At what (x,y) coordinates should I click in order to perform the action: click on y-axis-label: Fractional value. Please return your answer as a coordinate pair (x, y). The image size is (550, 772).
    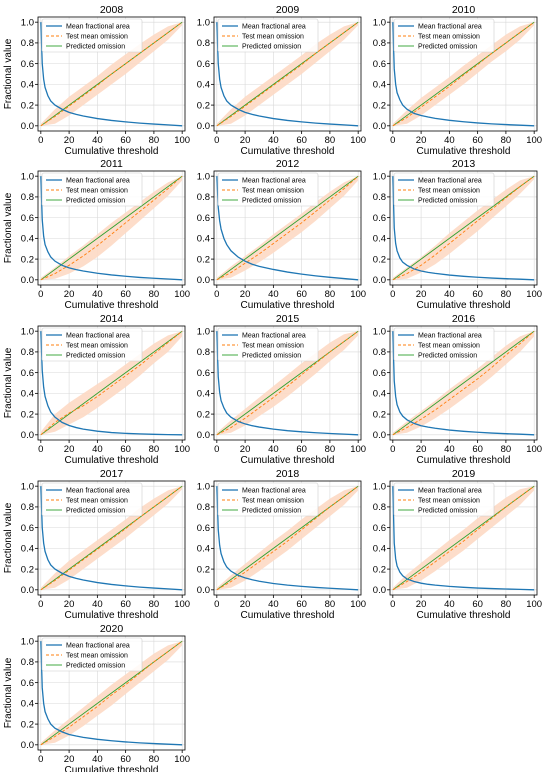
    Looking at the image, I should click on (8, 73).